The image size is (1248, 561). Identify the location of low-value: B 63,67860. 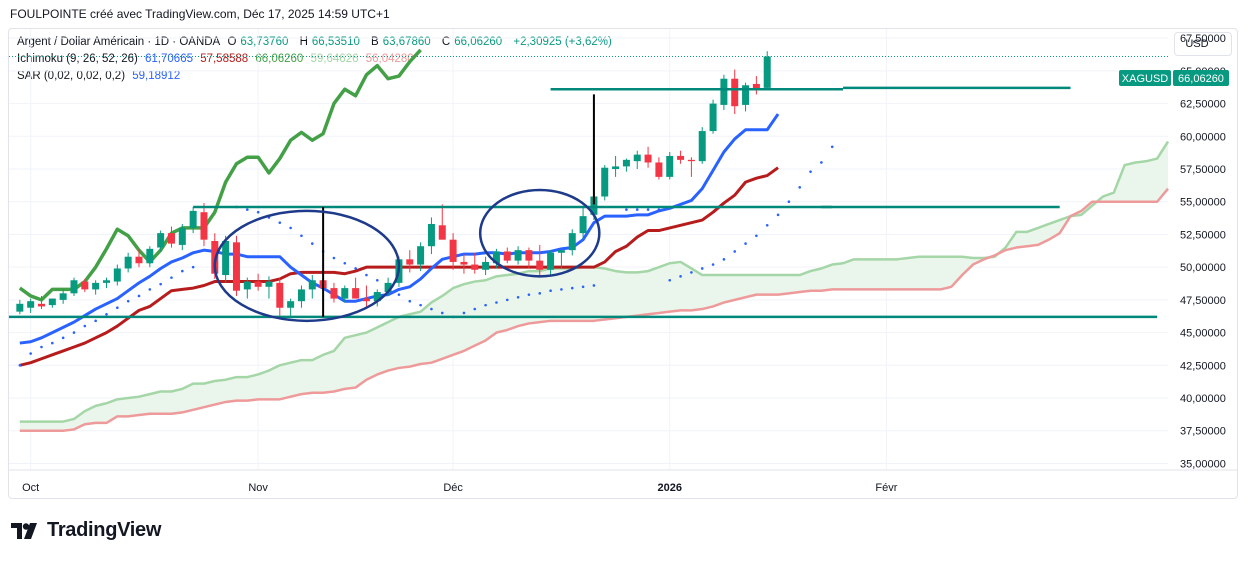
(401, 42).